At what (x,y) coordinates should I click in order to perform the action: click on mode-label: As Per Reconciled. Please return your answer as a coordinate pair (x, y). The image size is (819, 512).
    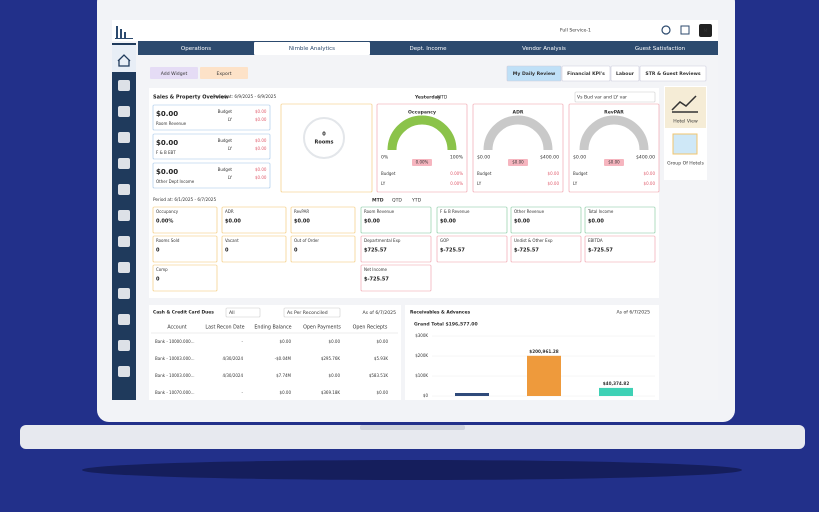
    Looking at the image, I should click on (307, 313).